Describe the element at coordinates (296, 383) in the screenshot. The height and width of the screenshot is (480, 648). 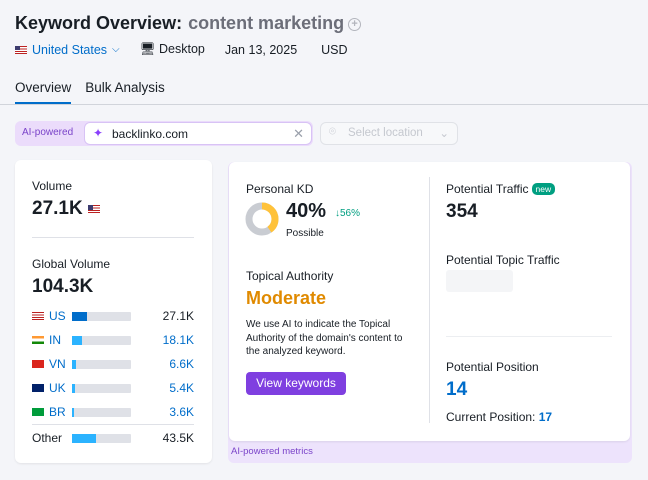
I see `view-keywords-button: View keywords` at that location.